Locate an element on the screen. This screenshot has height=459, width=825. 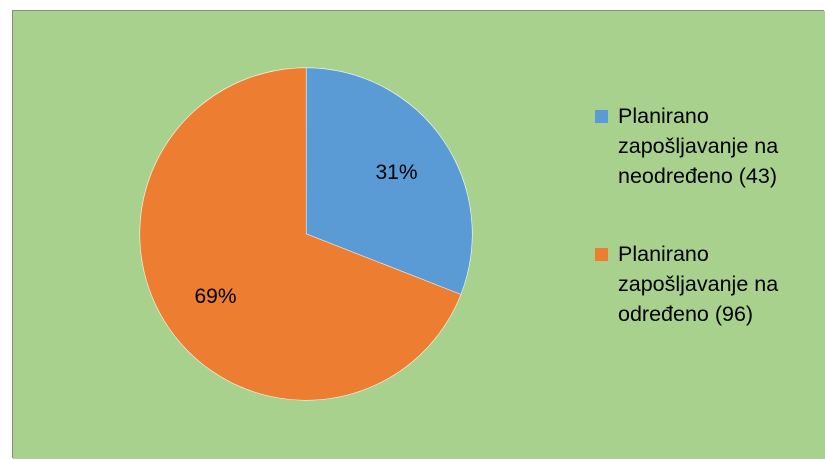
legend-item-odredeno: Planirano zapošljavanje na određeno (96) is located at coordinates (707, 284).